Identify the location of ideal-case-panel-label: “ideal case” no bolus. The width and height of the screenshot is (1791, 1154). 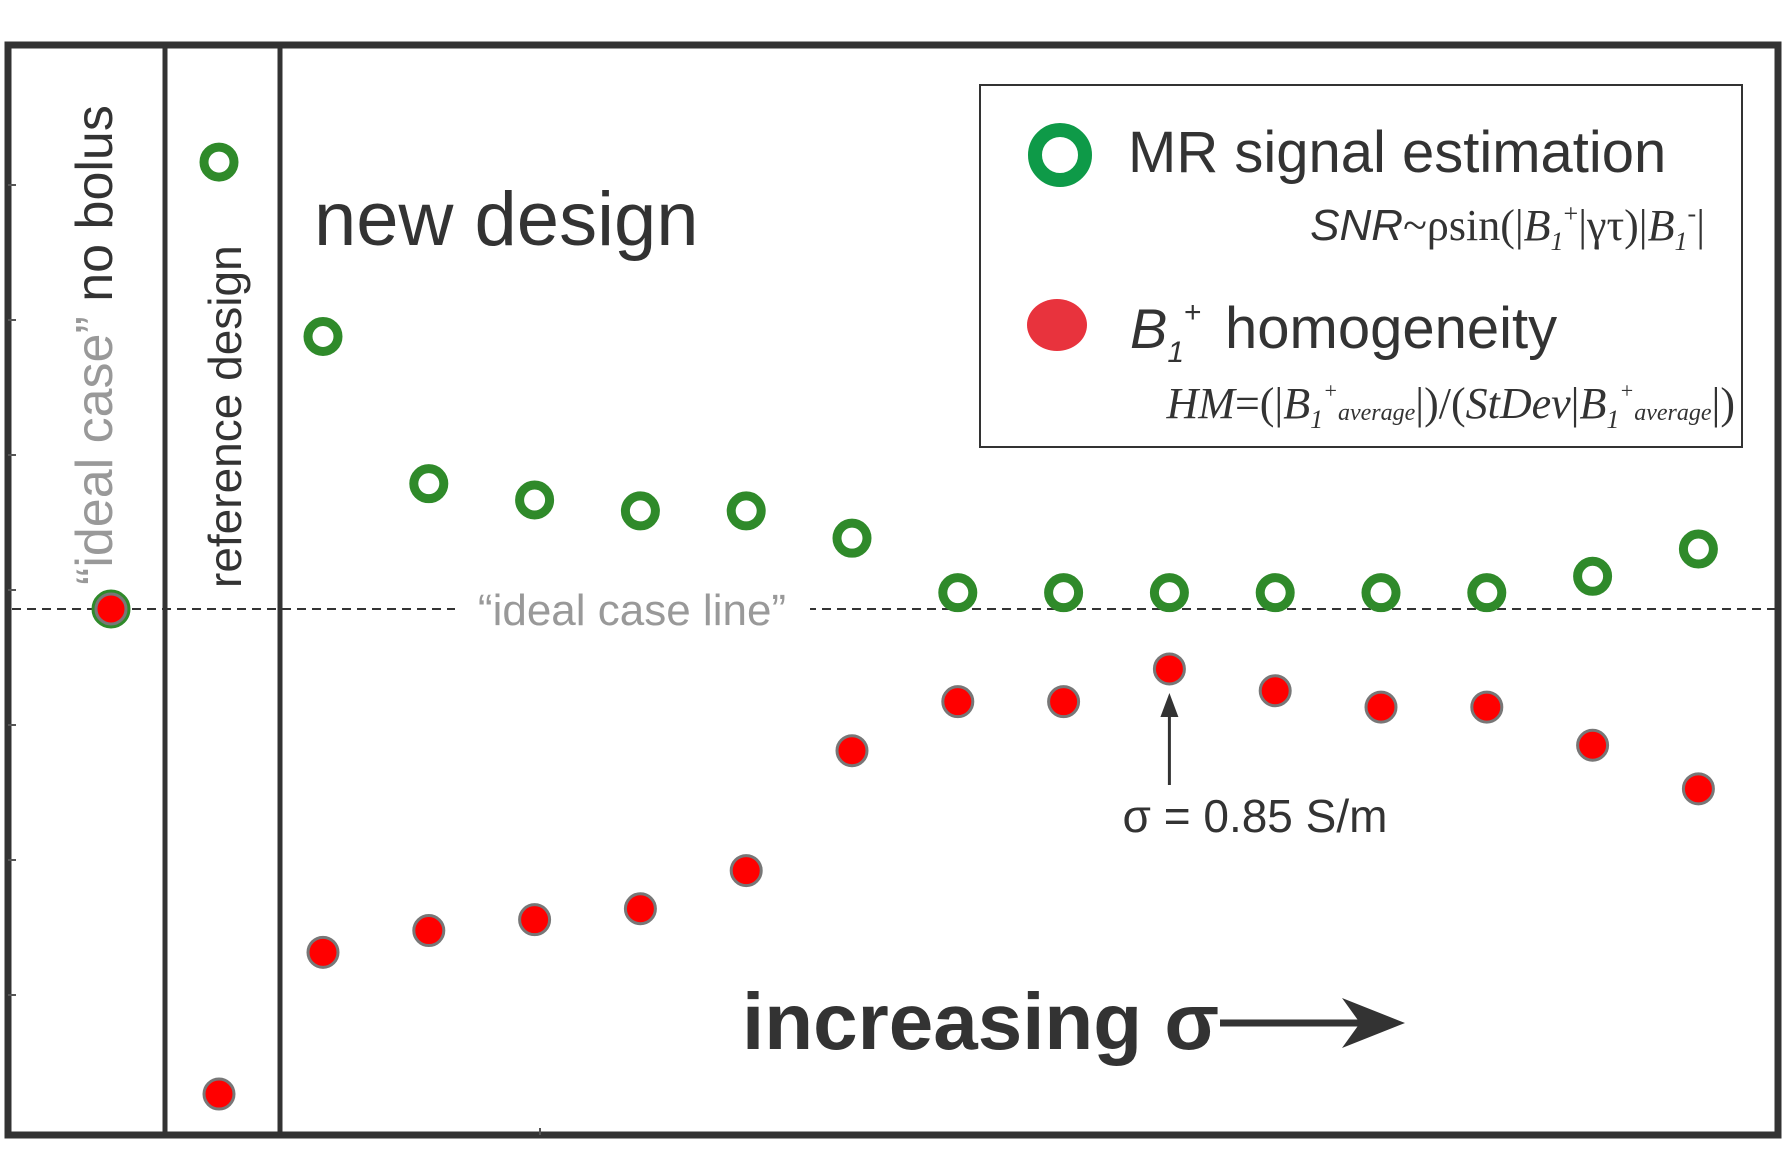
(95, 345).